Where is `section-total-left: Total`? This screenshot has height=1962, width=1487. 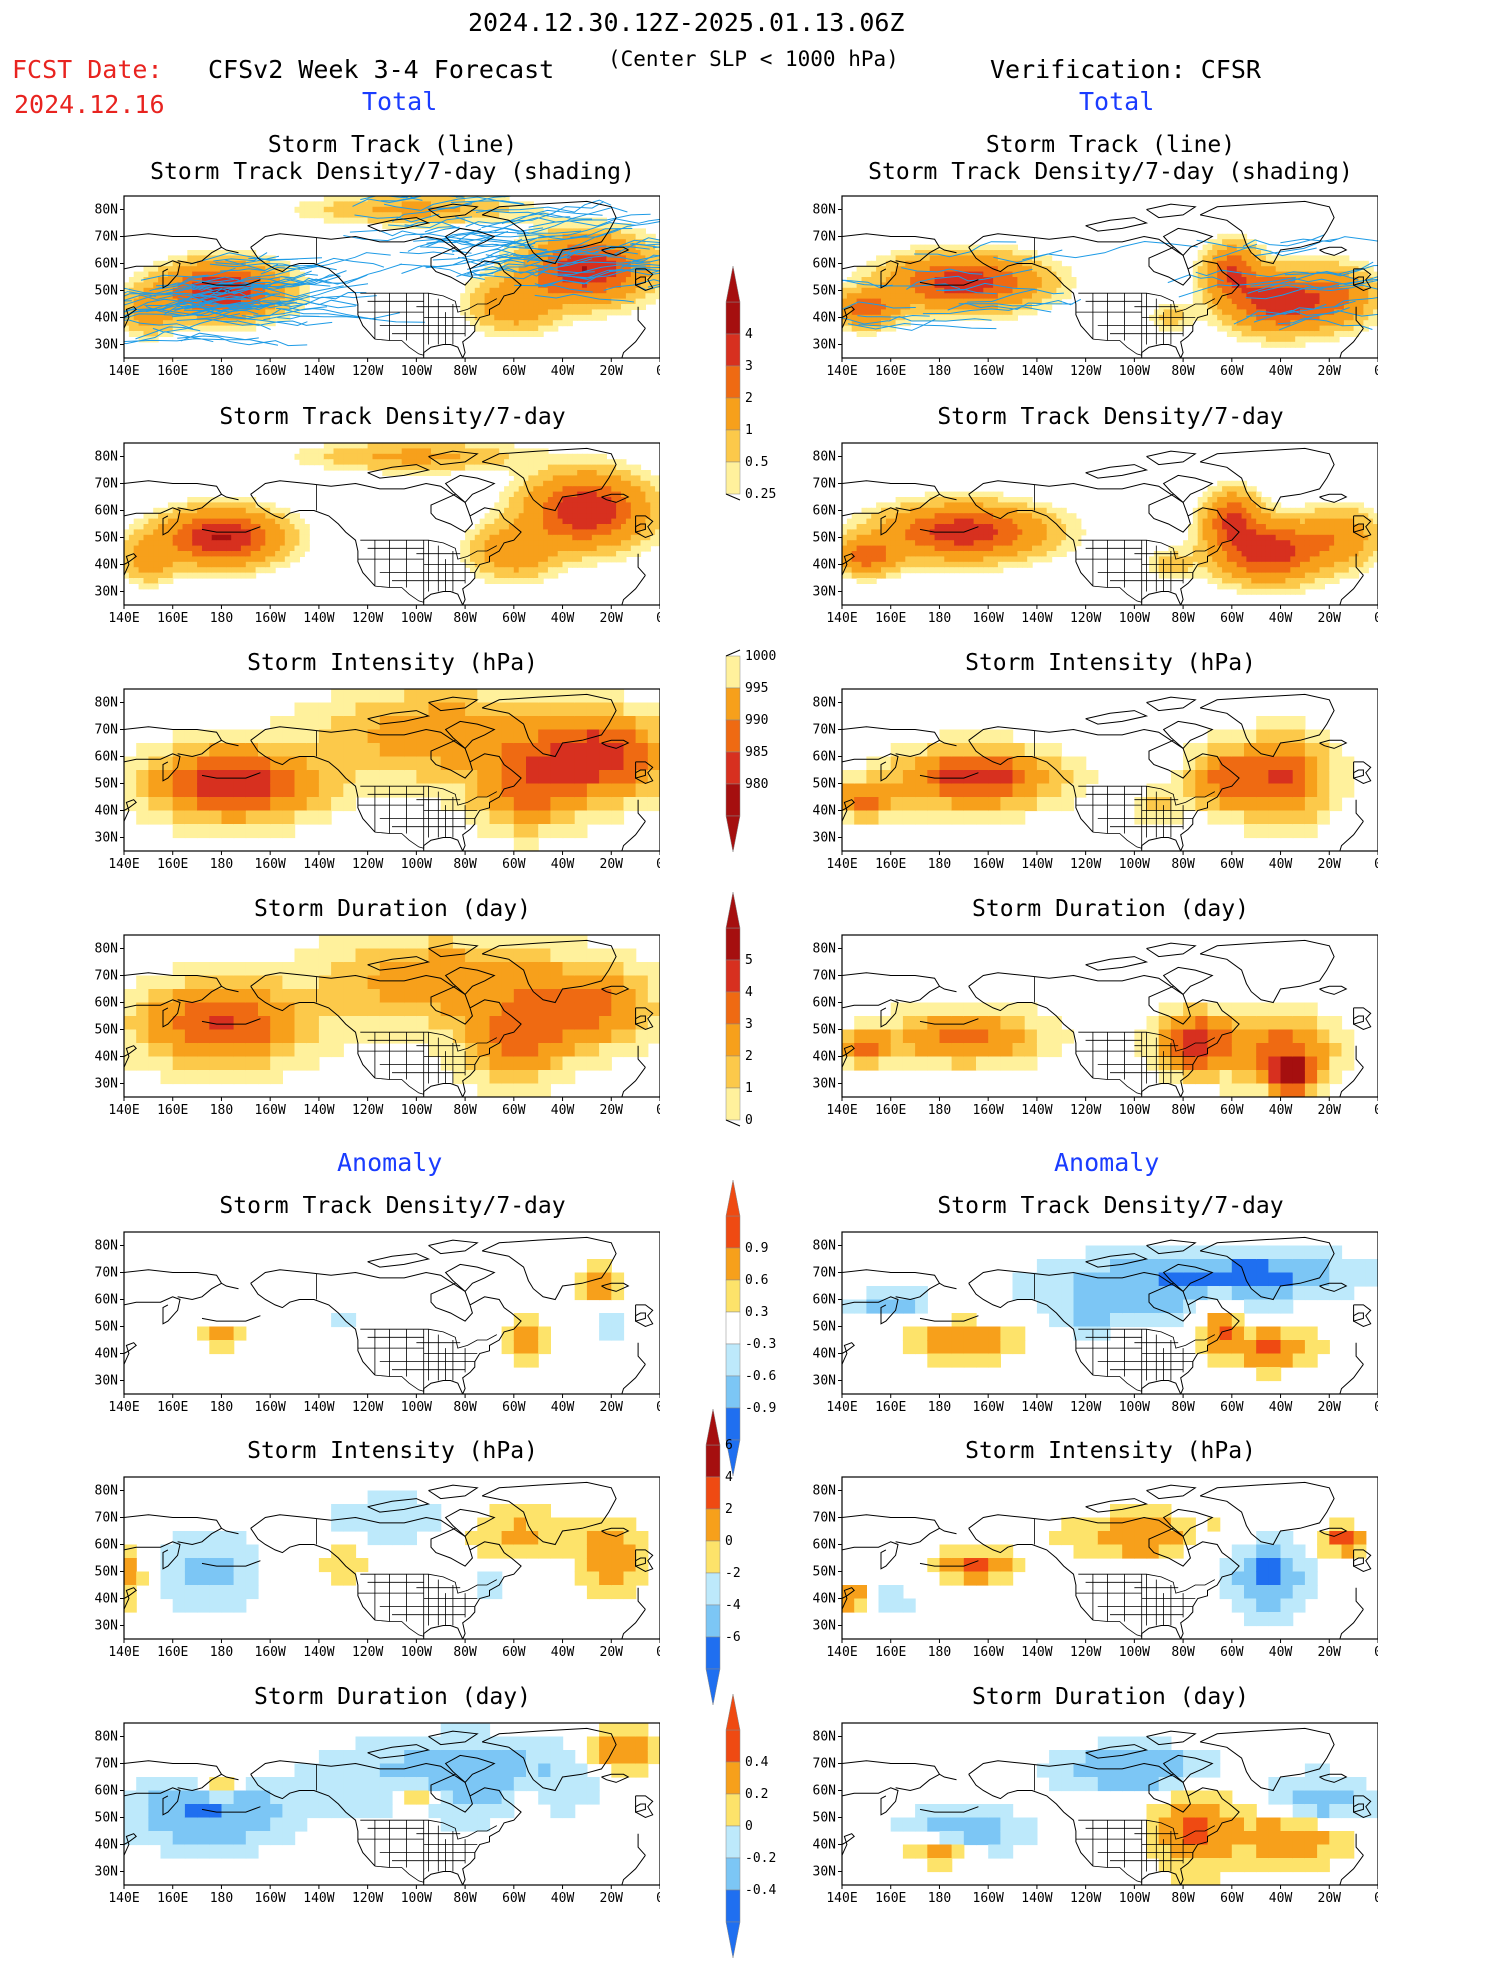 section-total-left: Total is located at coordinates (399, 101).